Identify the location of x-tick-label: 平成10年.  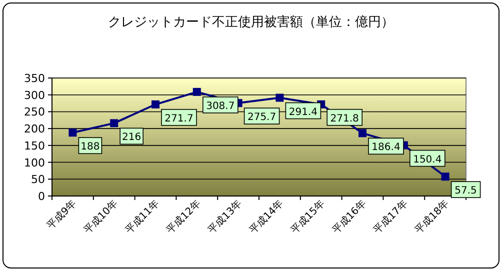
(101, 217).